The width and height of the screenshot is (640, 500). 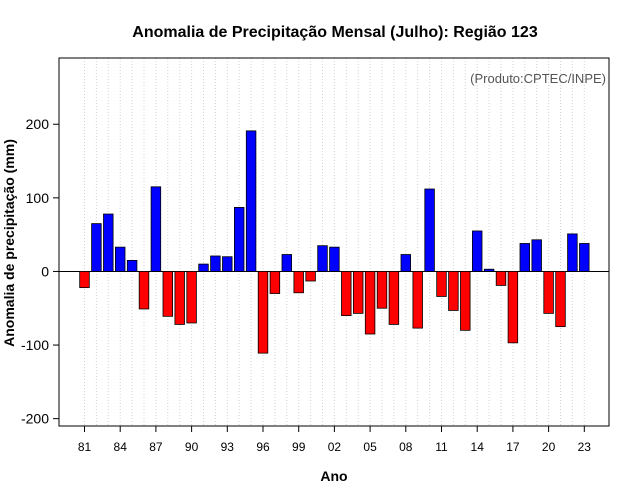 I want to click on x-tick-label: 20, so click(x=549, y=447).